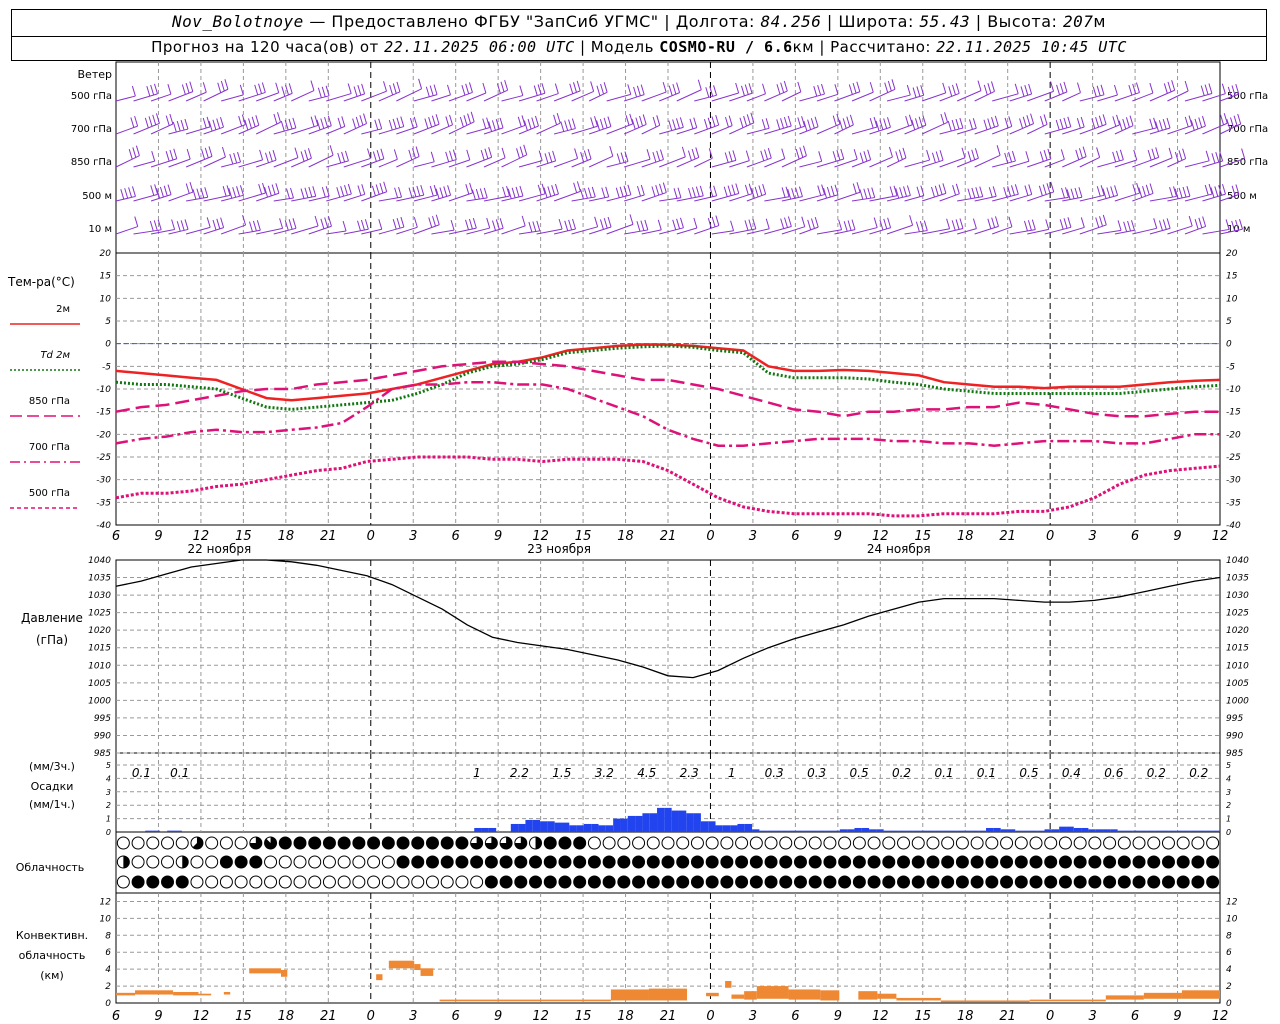  I want to click on precip-3h-label: 3.2, so click(604, 773).